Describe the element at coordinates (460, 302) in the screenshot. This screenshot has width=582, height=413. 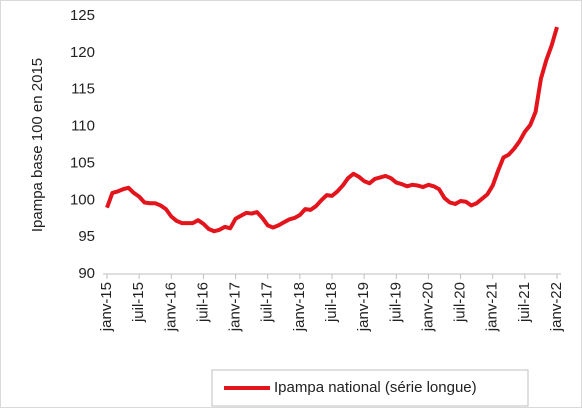
I see `x-tick-label: juil-20` at that location.